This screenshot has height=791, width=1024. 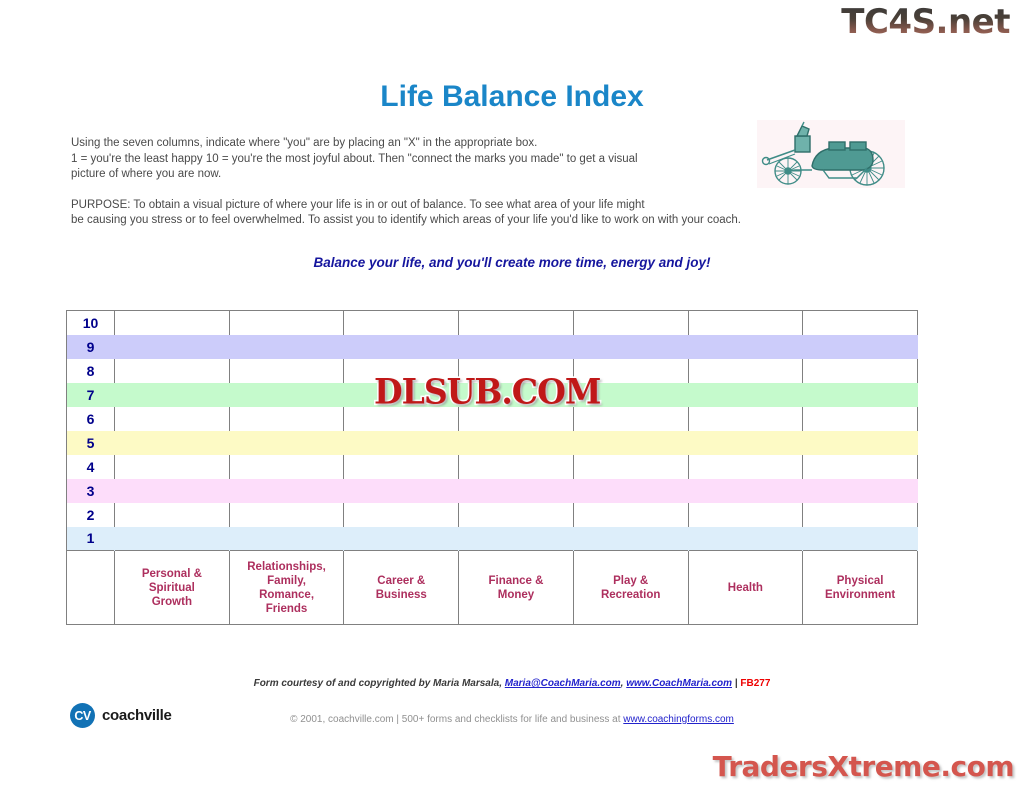 What do you see at coordinates (401, 539) in the screenshot?
I see `grid-cell-r1-c3` at bounding box center [401, 539].